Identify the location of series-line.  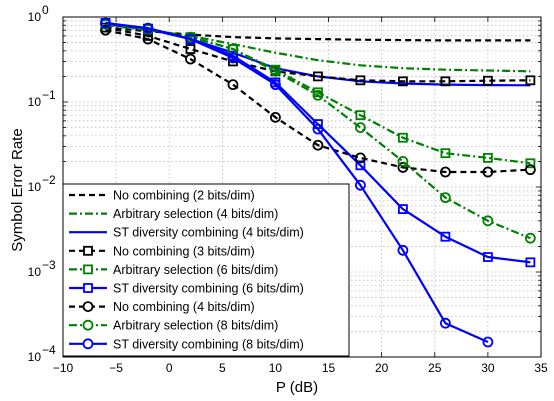
(318, 54).